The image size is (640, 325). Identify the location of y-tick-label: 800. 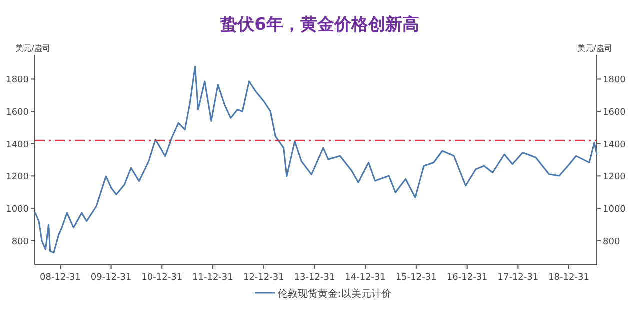
(21, 242).